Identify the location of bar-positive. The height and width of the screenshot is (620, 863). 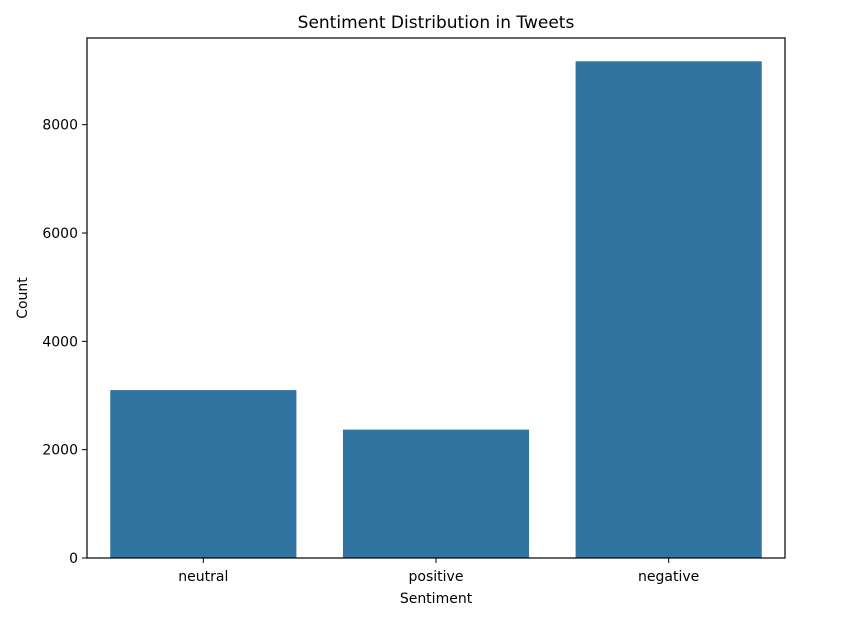
(436, 493).